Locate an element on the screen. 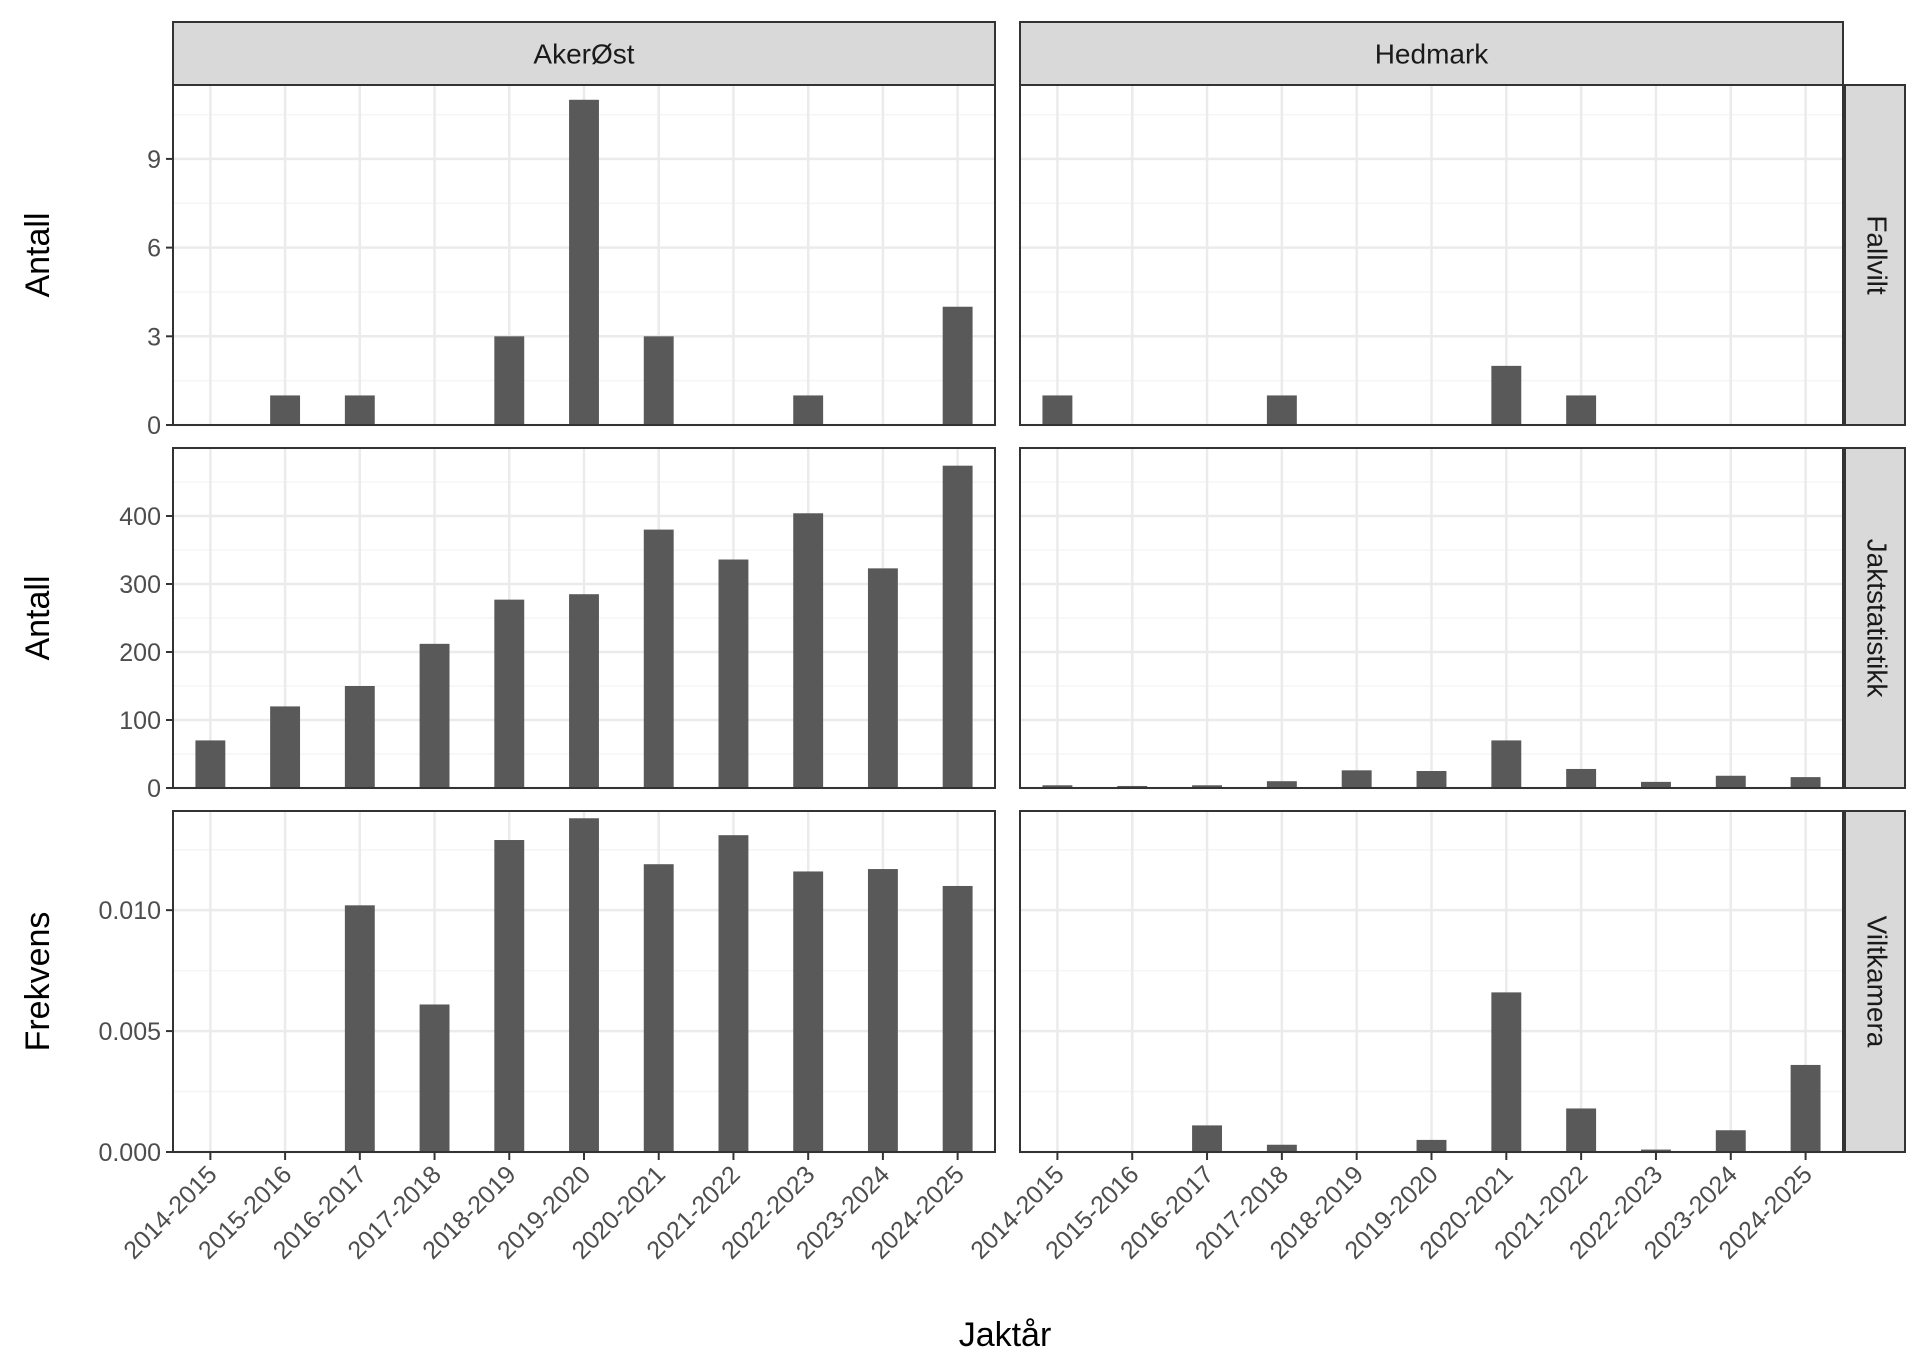 The image size is (1920, 1371). row-strip-label-2: Viltkamera is located at coordinates (1877, 982).